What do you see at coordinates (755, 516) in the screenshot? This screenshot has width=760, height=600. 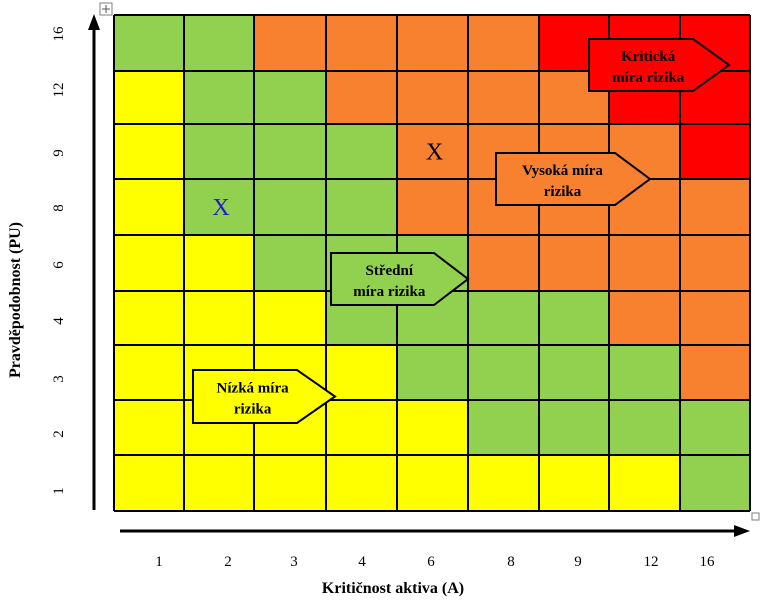 I see `table-resize-handle-icon` at bounding box center [755, 516].